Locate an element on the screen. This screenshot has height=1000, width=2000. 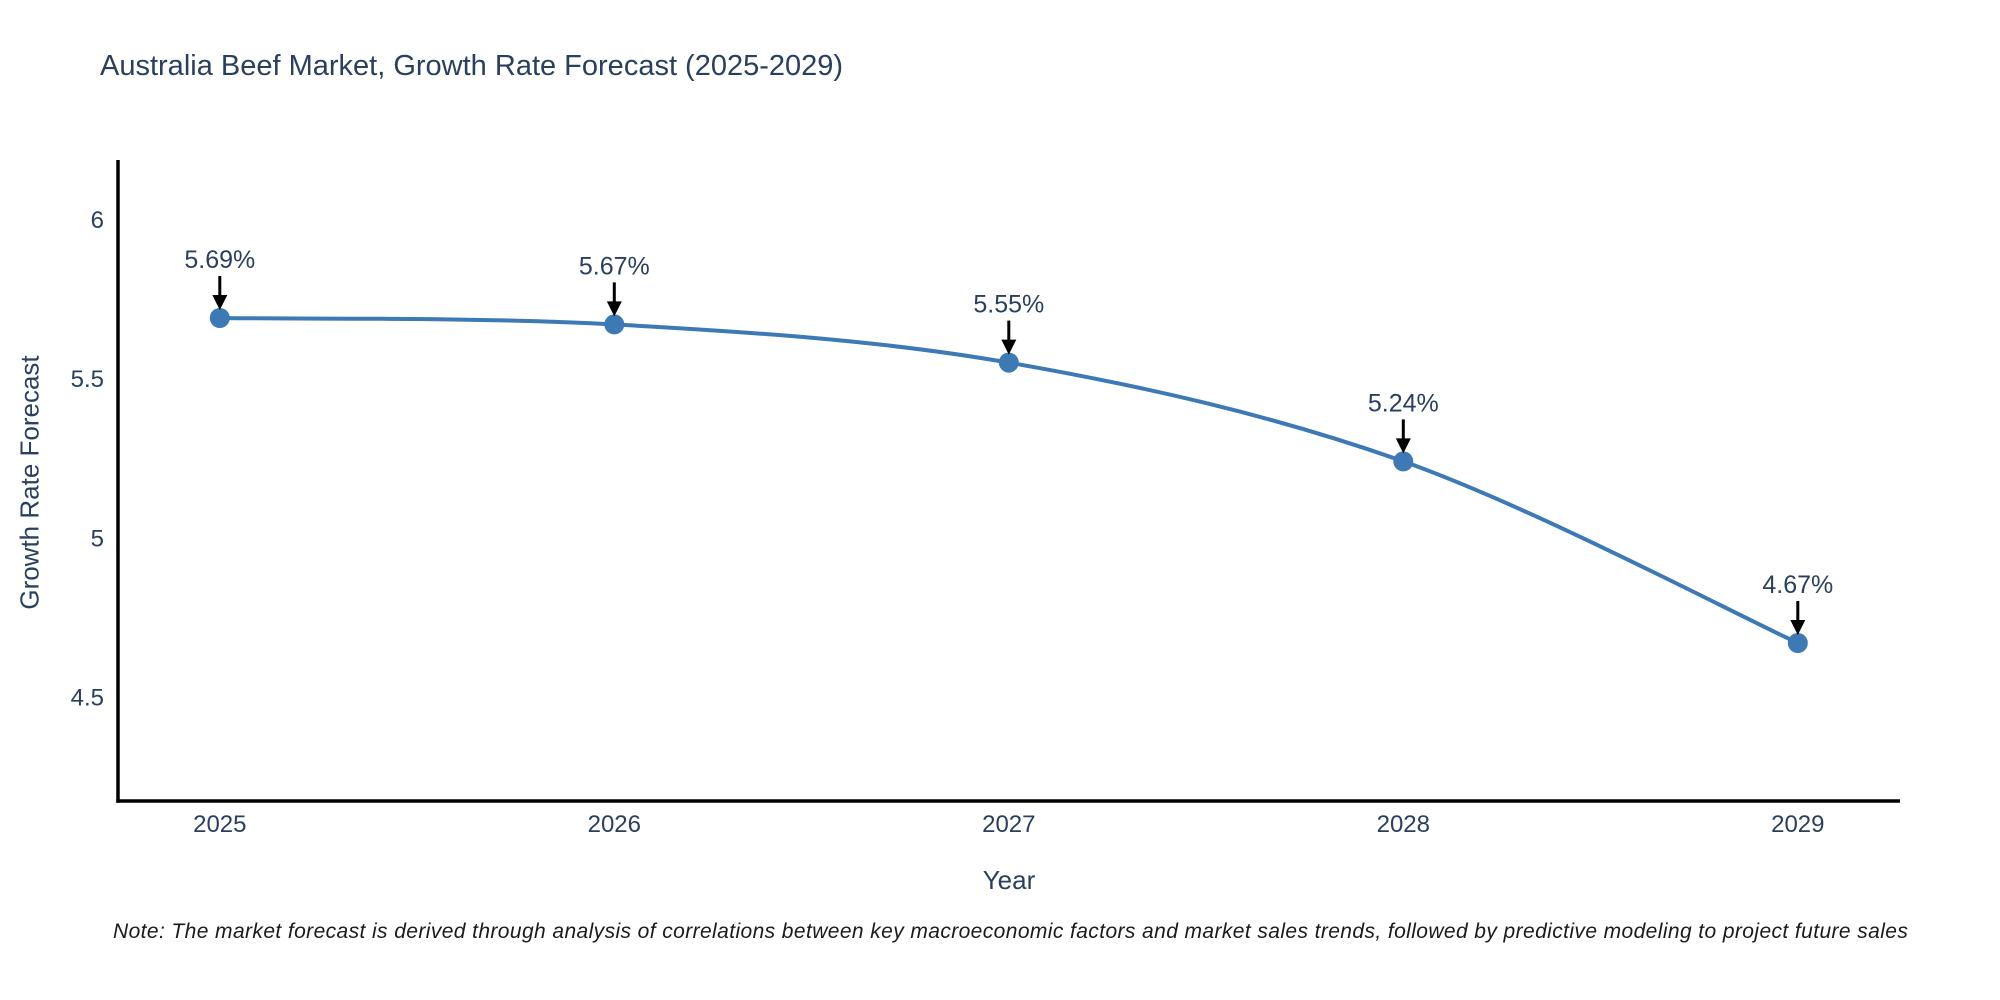
x-axis-title: Year is located at coordinates (1009, 880).